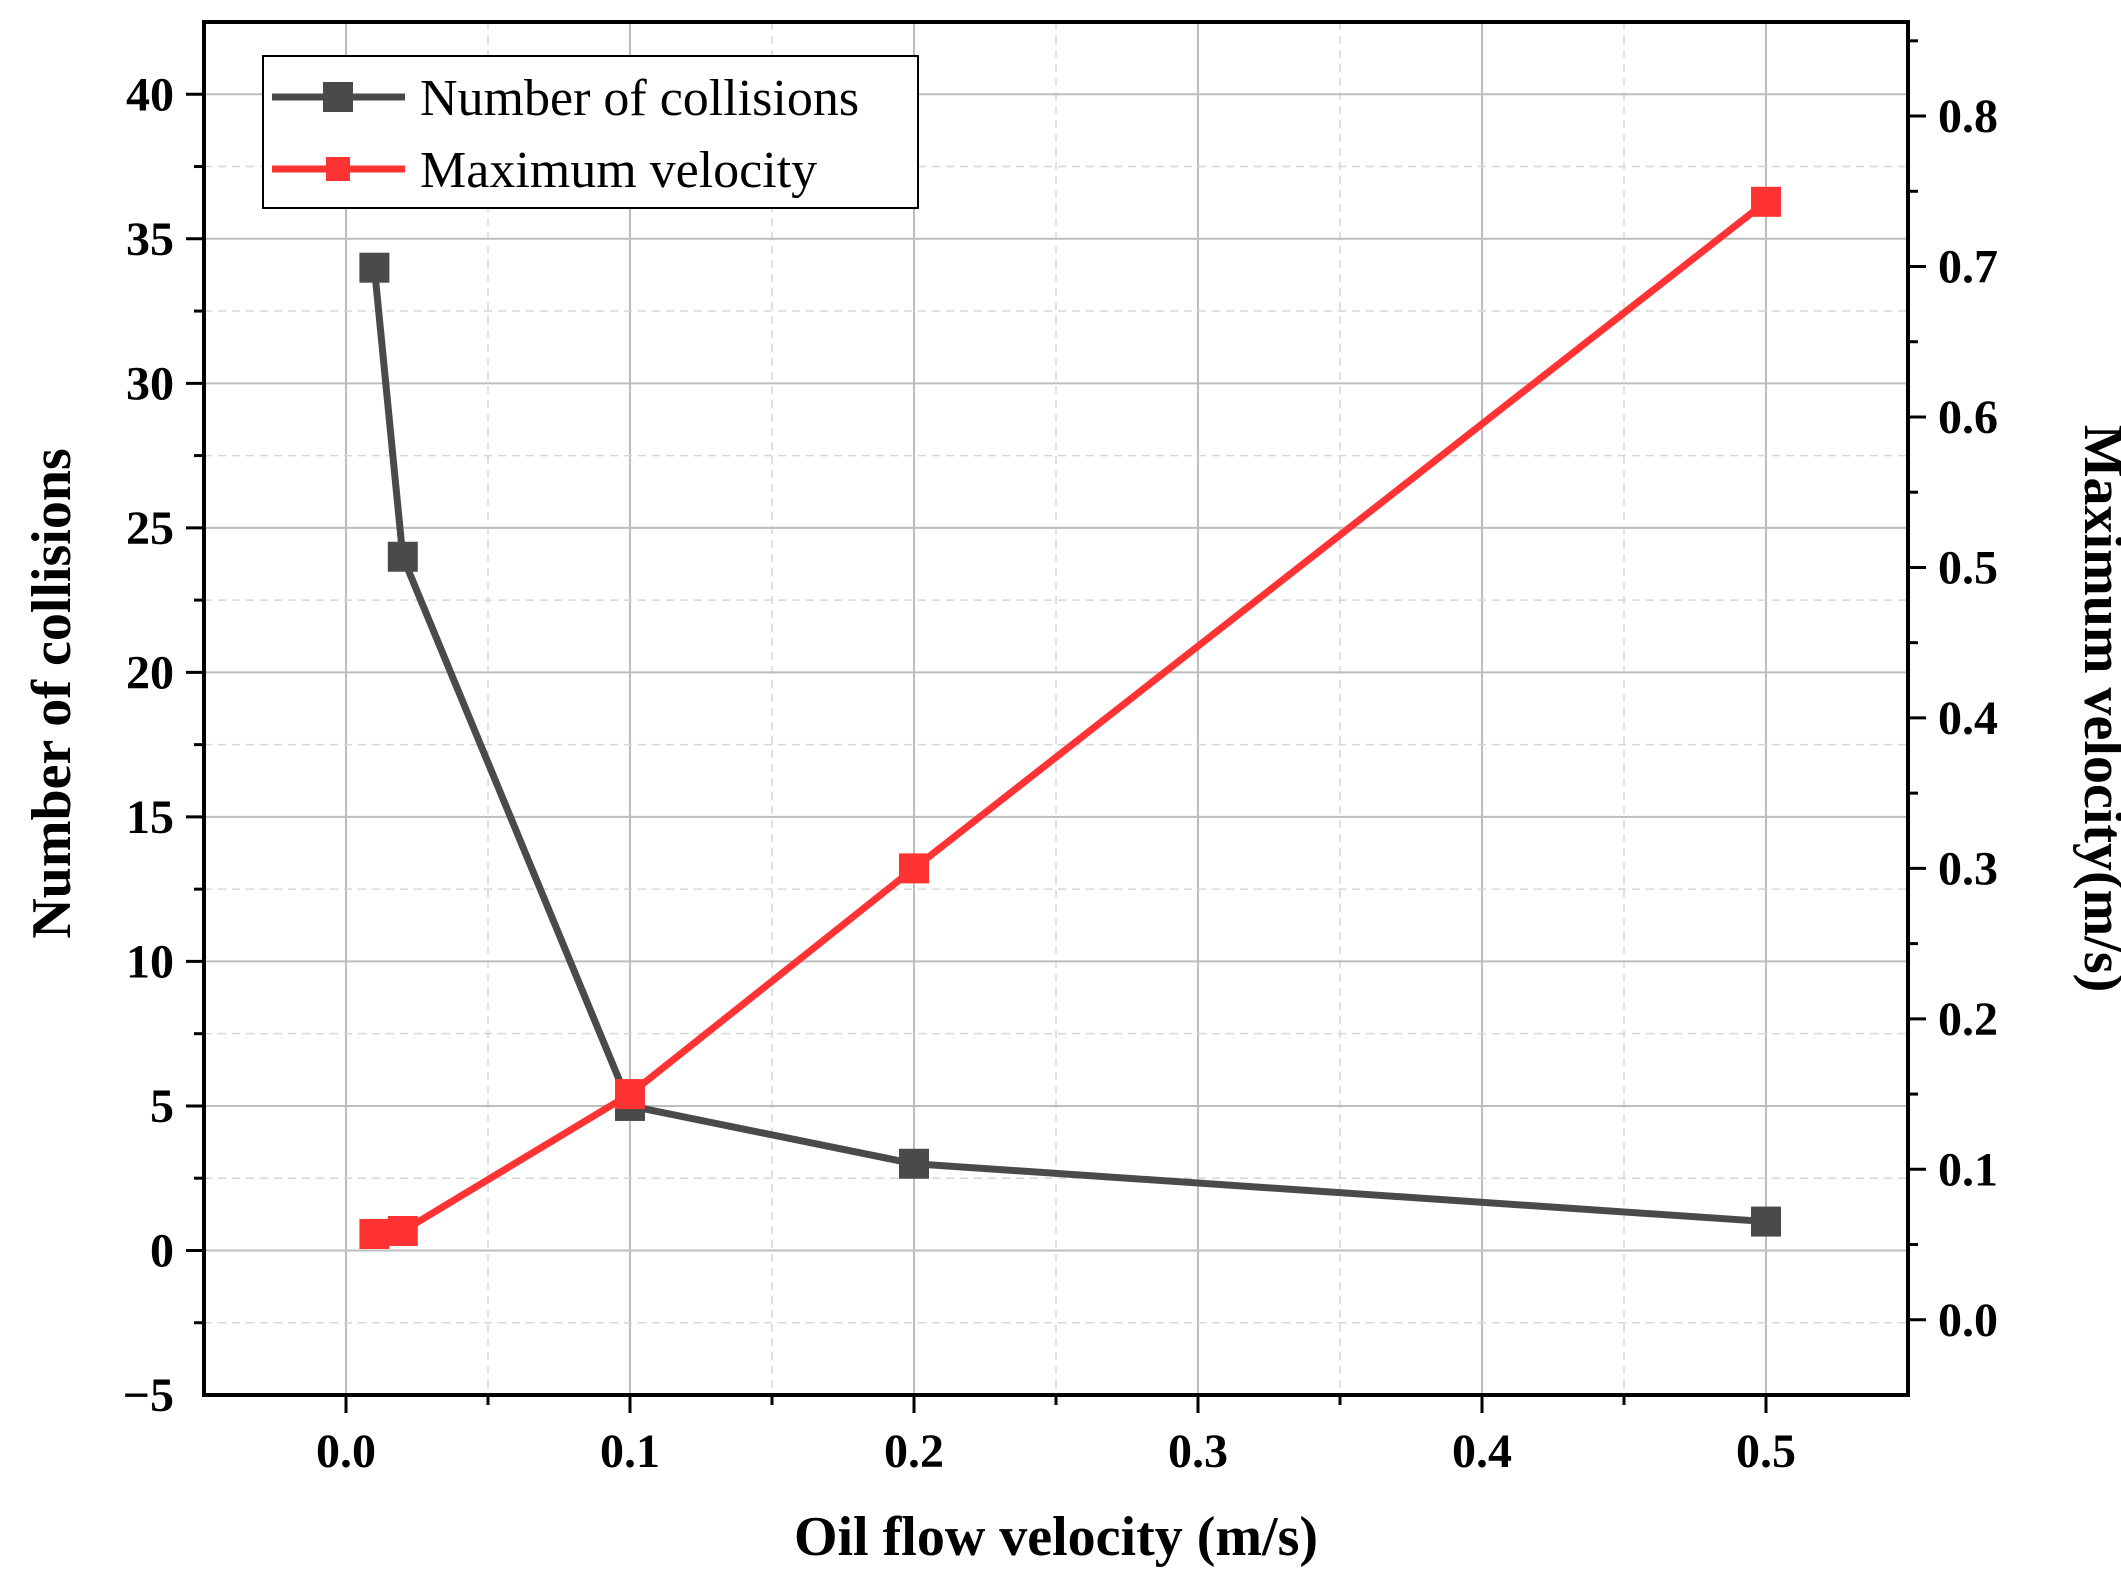 The width and height of the screenshot is (2121, 1587). What do you see at coordinates (914, 1451) in the screenshot?
I see `x-tick-label: 0.2` at bounding box center [914, 1451].